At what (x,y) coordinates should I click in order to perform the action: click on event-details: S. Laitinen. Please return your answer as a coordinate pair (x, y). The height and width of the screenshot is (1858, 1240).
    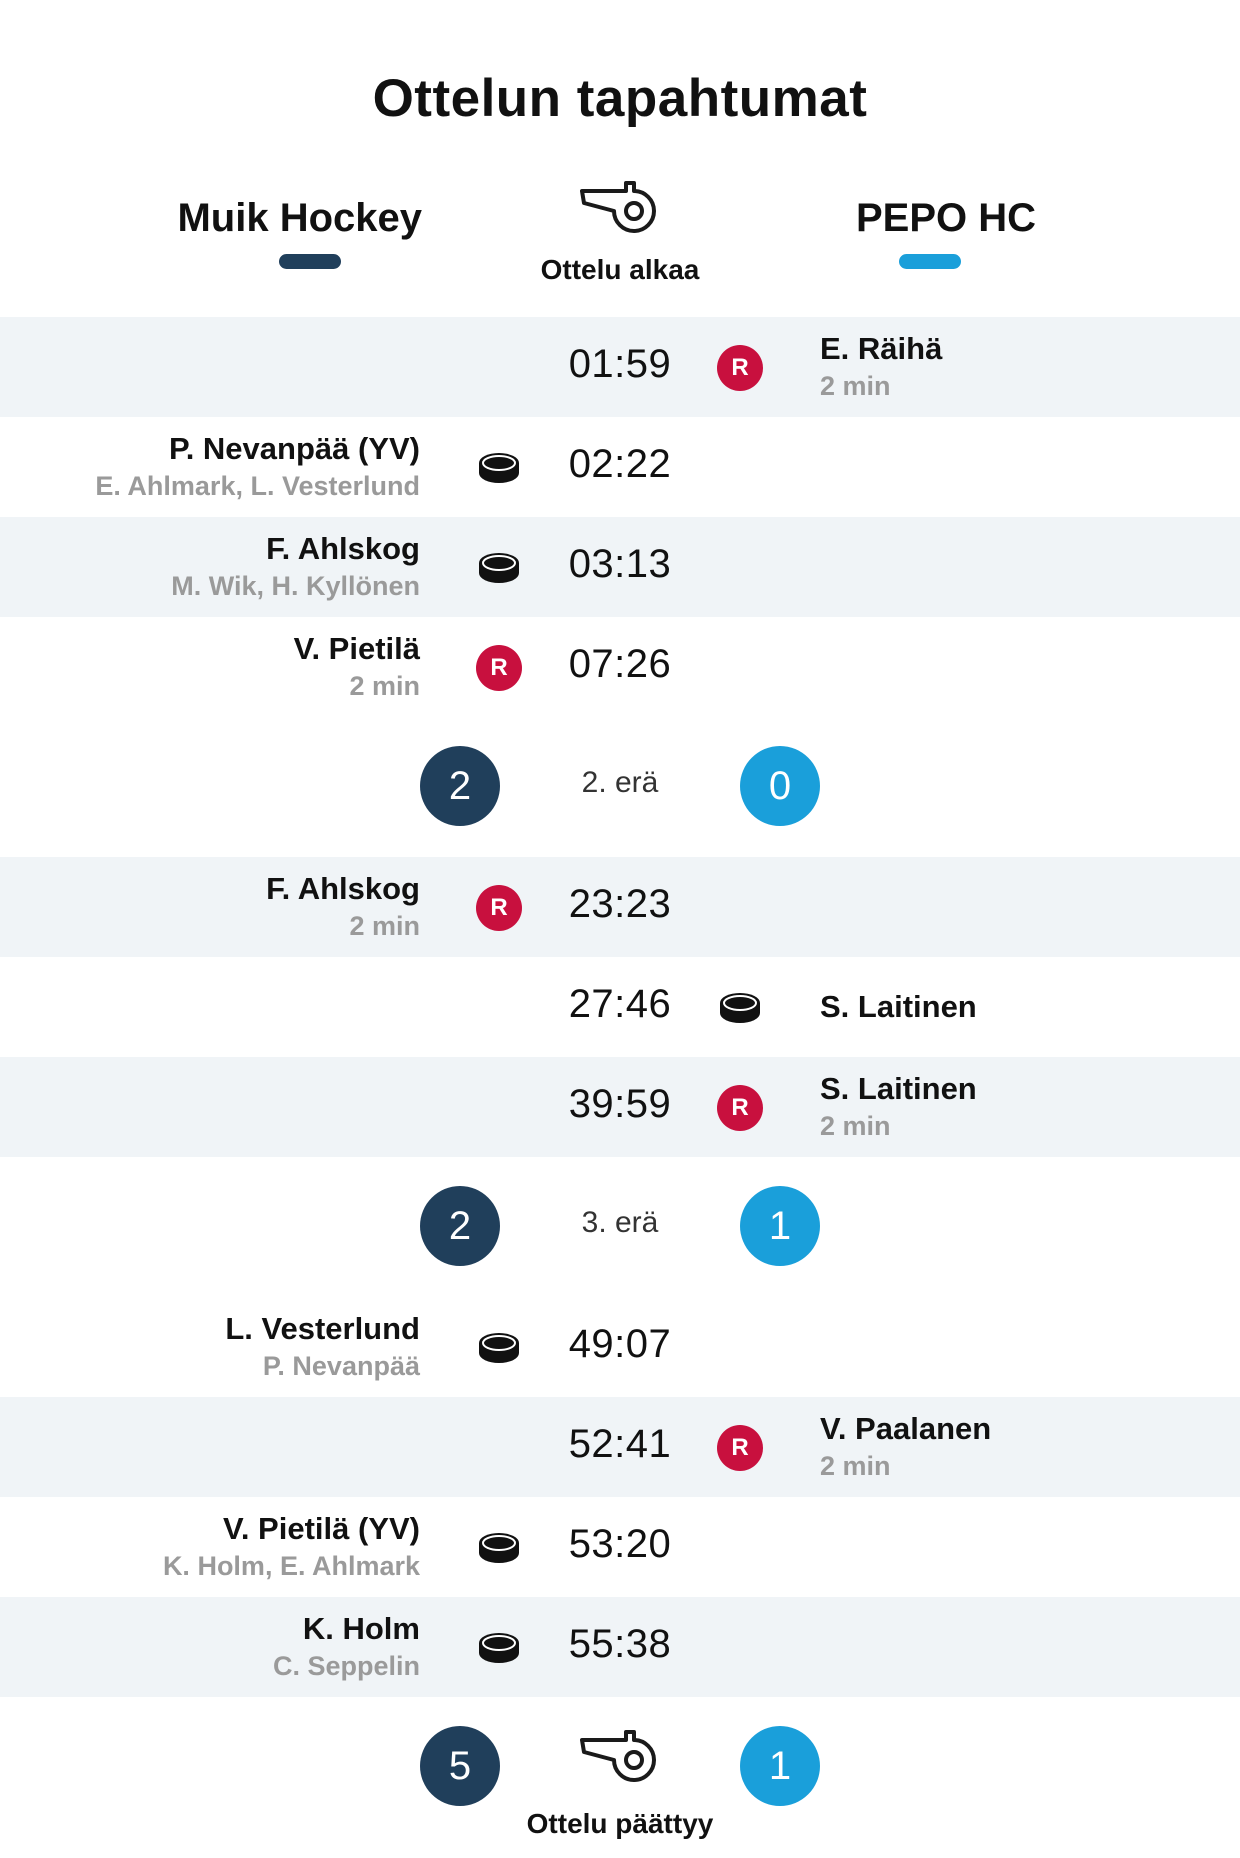
    Looking at the image, I should click on (898, 1007).